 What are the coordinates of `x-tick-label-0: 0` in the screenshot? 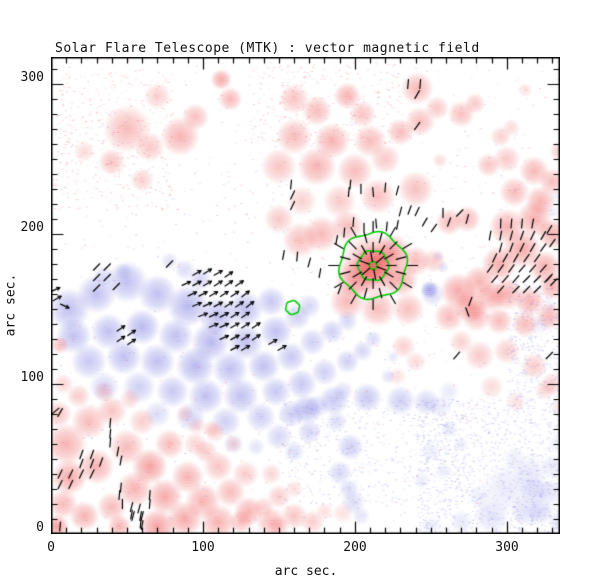 It's located at (51, 547).